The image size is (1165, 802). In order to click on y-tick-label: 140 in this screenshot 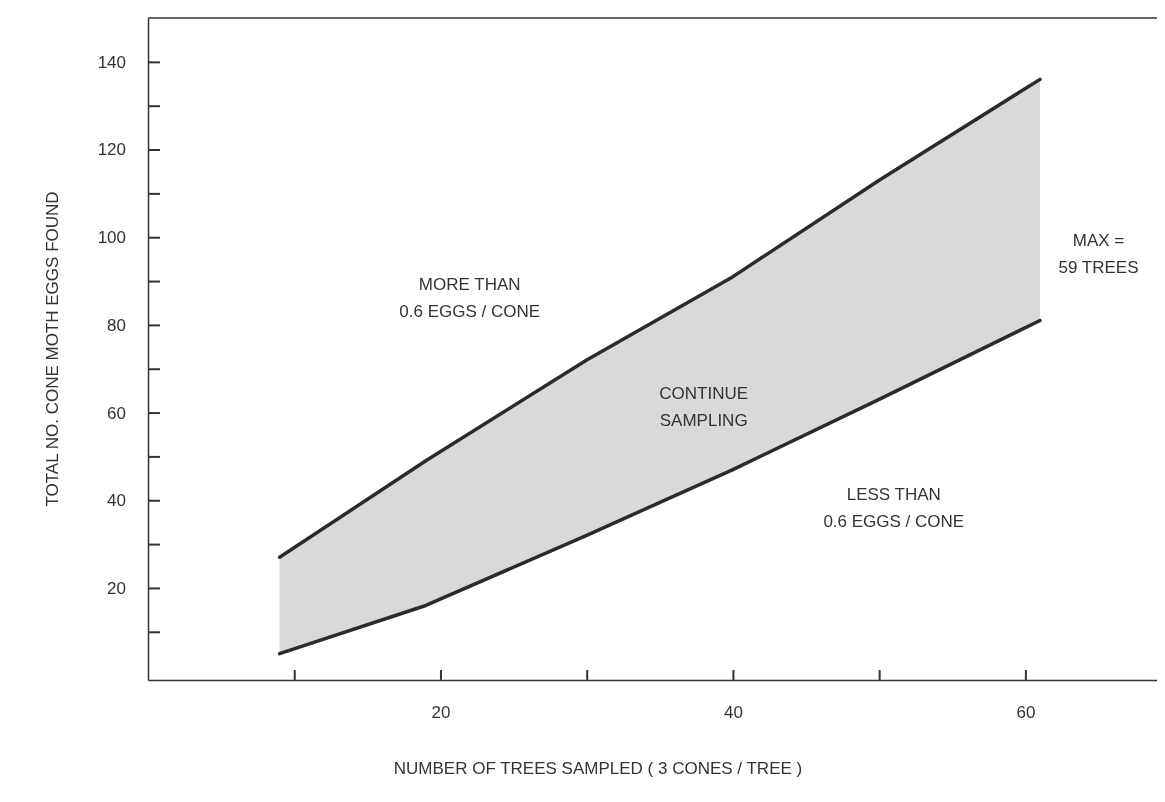, I will do `click(111, 62)`.